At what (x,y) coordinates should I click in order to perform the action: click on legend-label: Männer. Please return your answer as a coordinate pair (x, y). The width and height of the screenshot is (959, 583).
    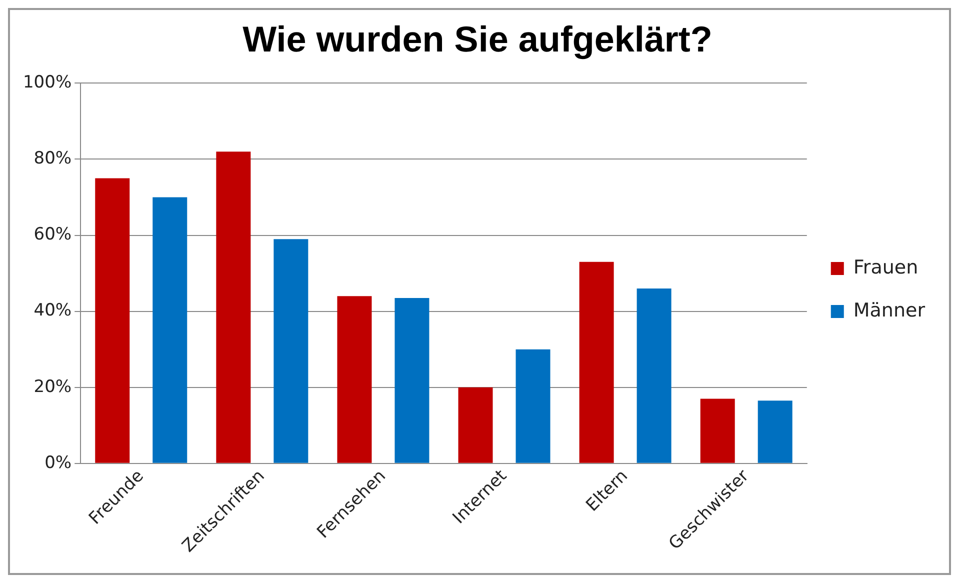
    Looking at the image, I should click on (889, 310).